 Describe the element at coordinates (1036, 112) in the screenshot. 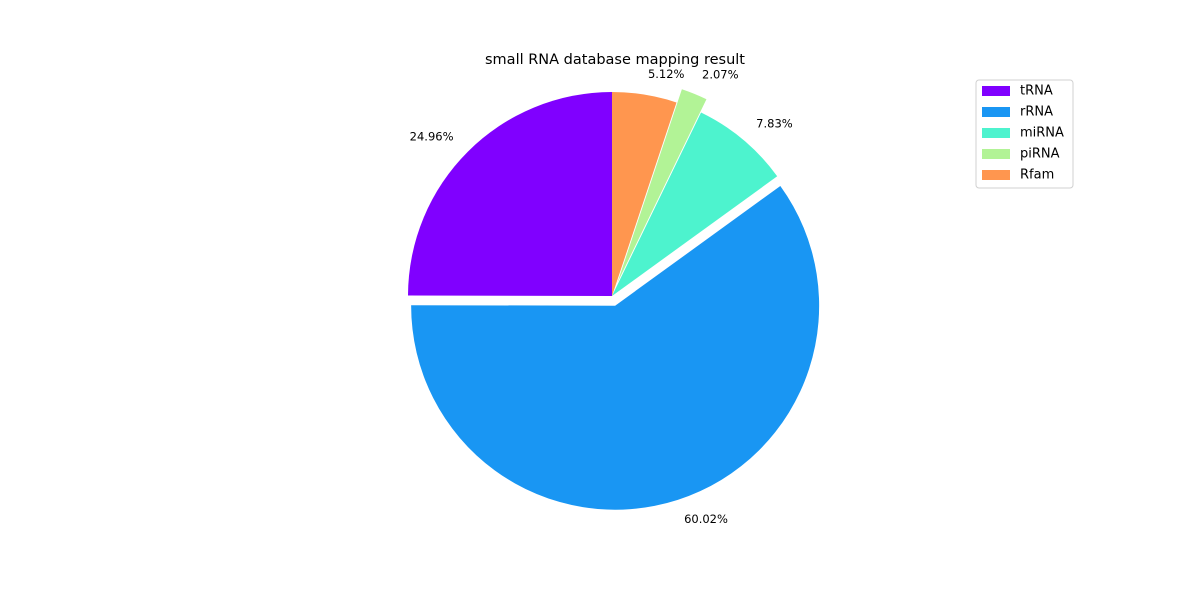

I see `legend-label-rrna: rRNA` at that location.